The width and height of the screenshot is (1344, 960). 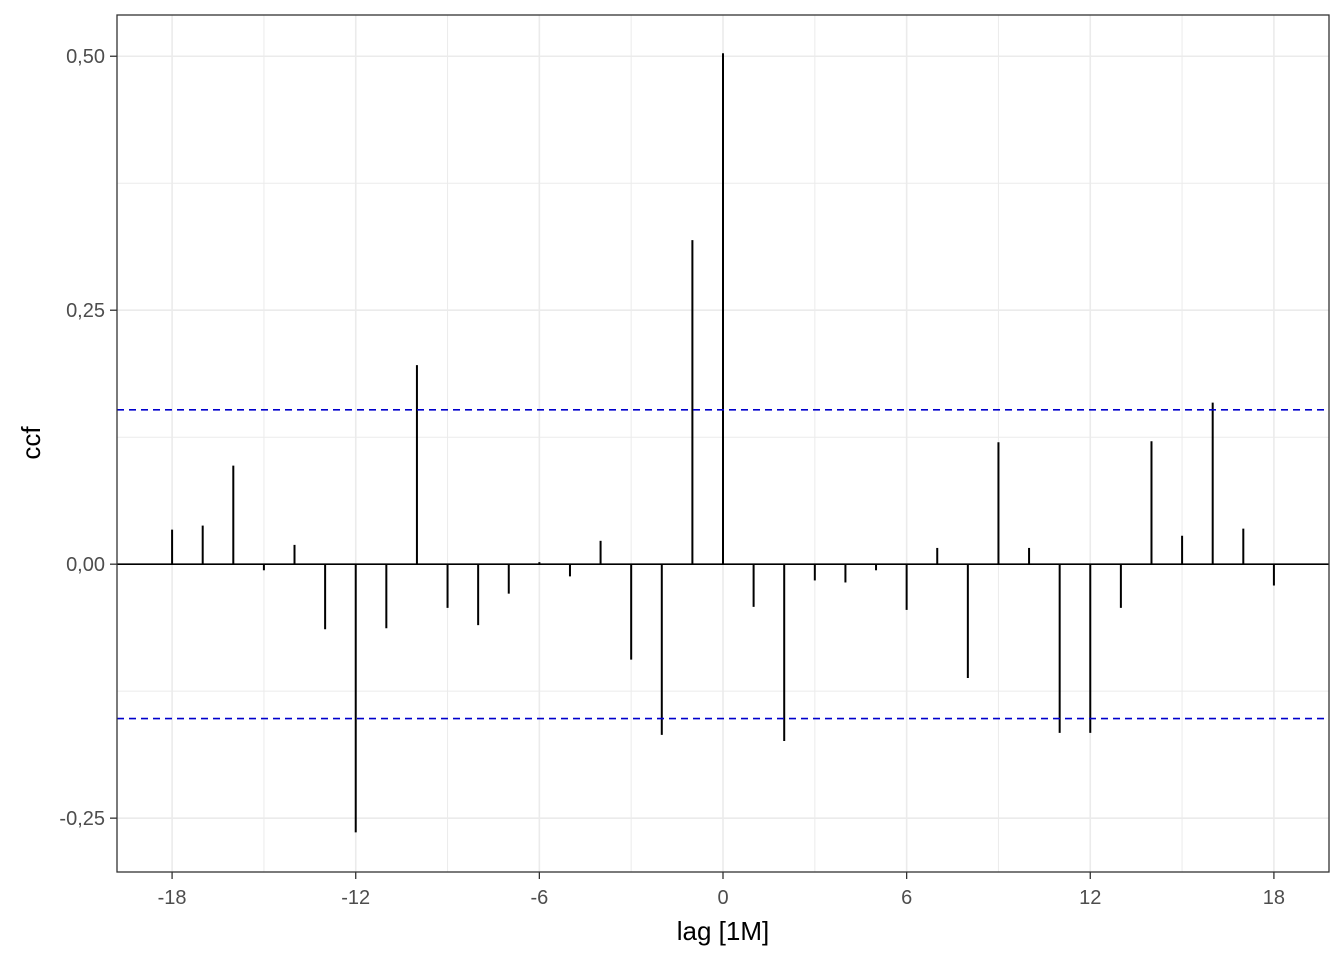 I want to click on y-tick-label: 0,50, so click(x=85, y=57).